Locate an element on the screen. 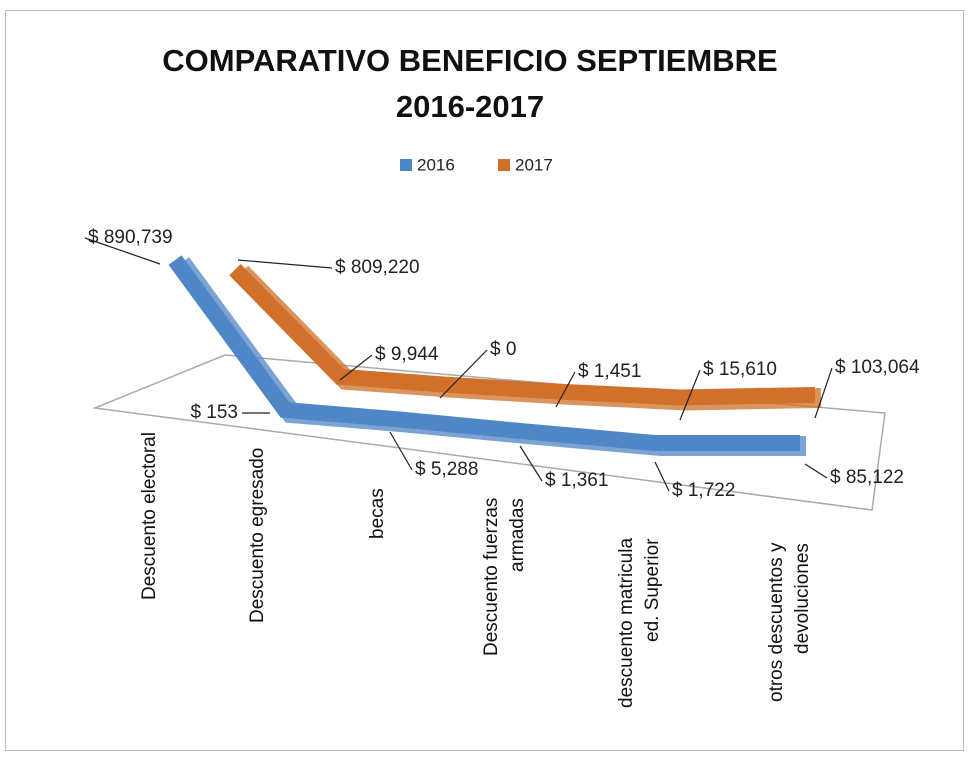  data-label: $ 103,064 is located at coordinates (877, 367).